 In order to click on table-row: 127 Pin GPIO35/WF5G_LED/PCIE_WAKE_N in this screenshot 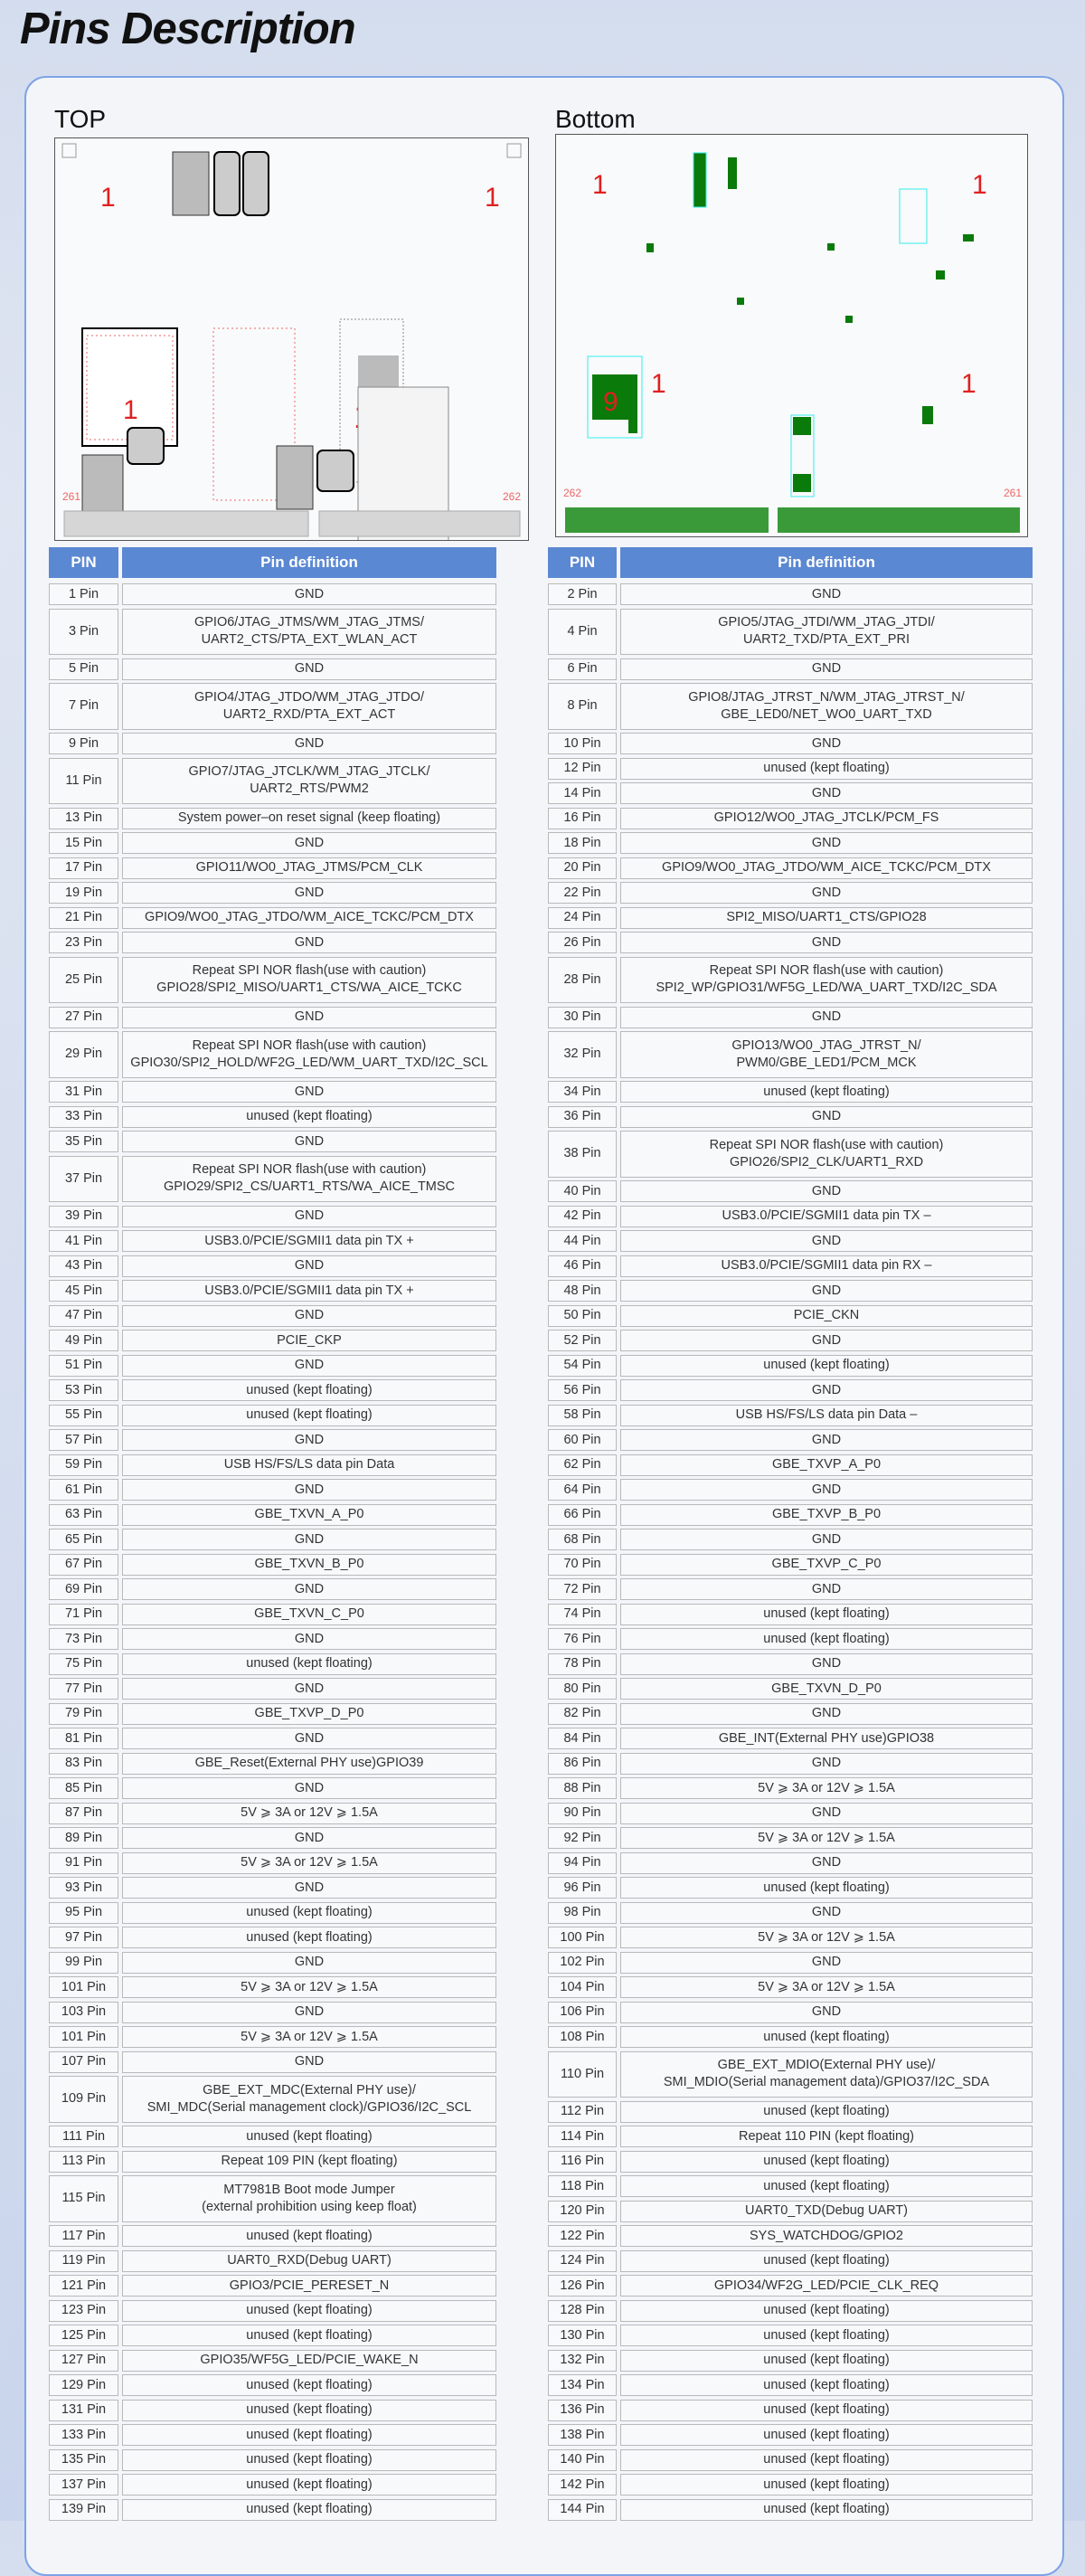, I will do `click(272, 2360)`.